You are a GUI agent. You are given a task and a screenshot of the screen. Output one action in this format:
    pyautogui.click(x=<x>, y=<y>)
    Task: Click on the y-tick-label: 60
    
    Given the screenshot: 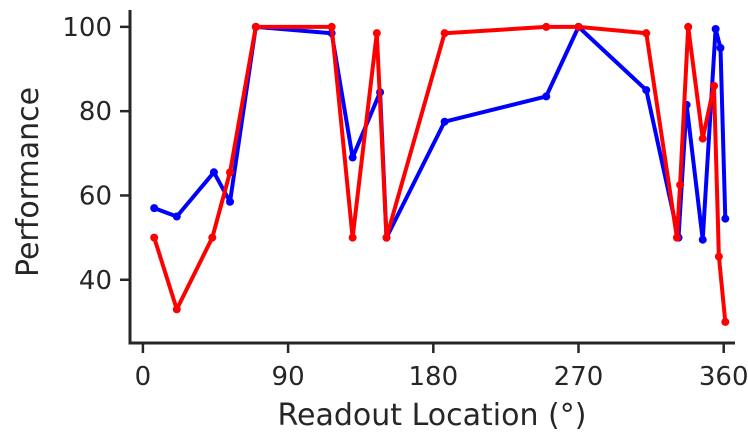 What is the action you would take?
    pyautogui.click(x=95, y=196)
    